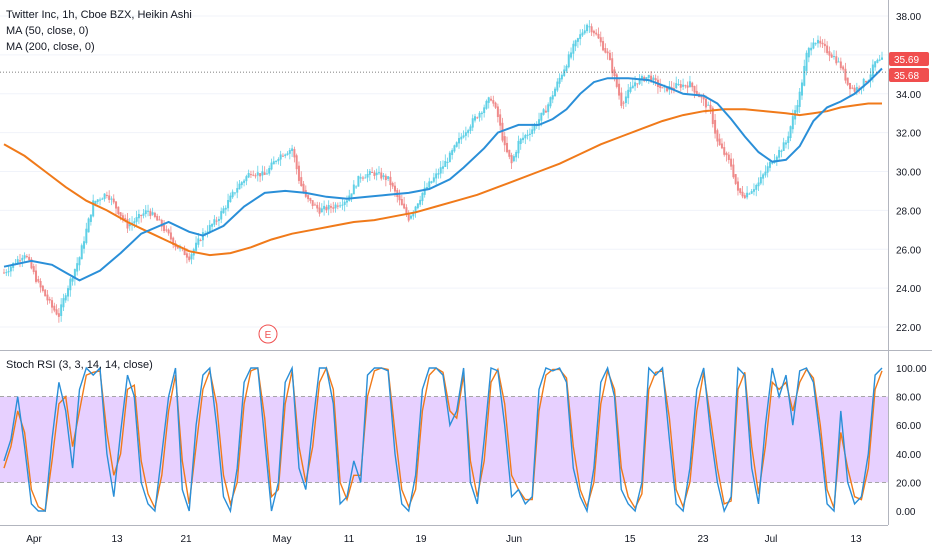 The image size is (932, 550). Describe the element at coordinates (282, 539) in the screenshot. I see `time-tick-label: May` at that location.